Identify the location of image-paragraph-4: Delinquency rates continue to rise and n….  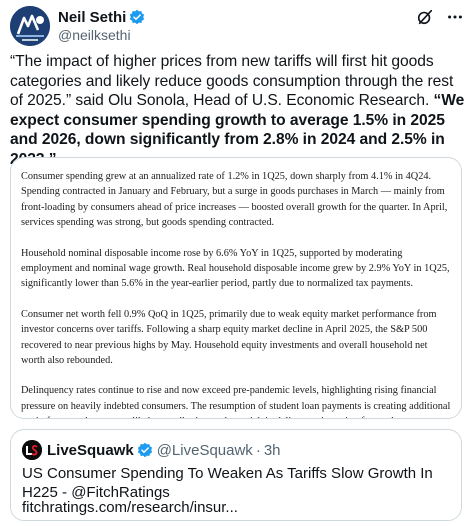
(236, 401).